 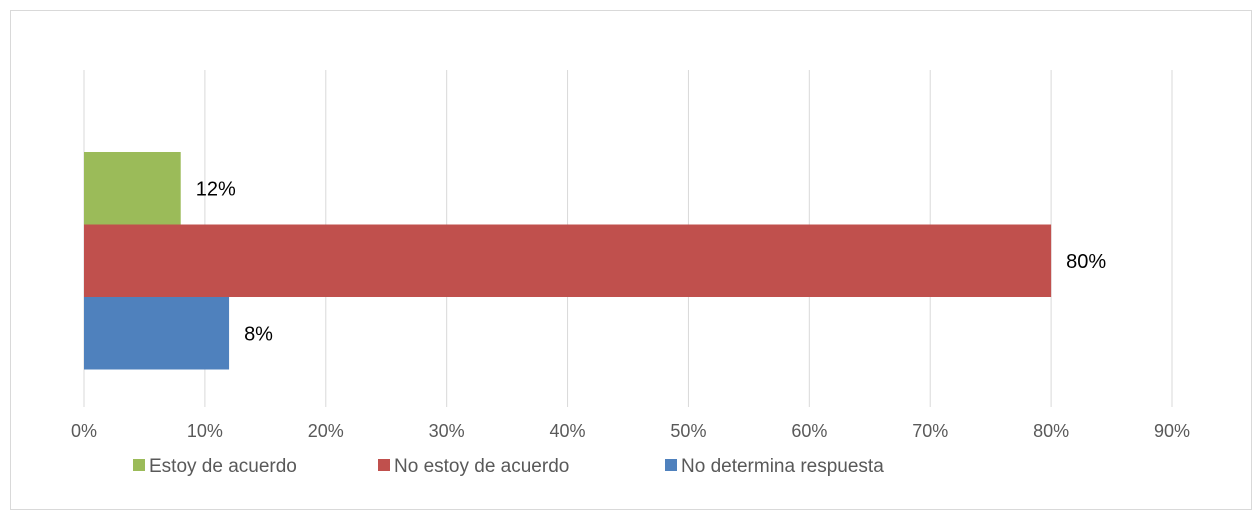 I want to click on data-label: 8%, so click(x=258, y=334).